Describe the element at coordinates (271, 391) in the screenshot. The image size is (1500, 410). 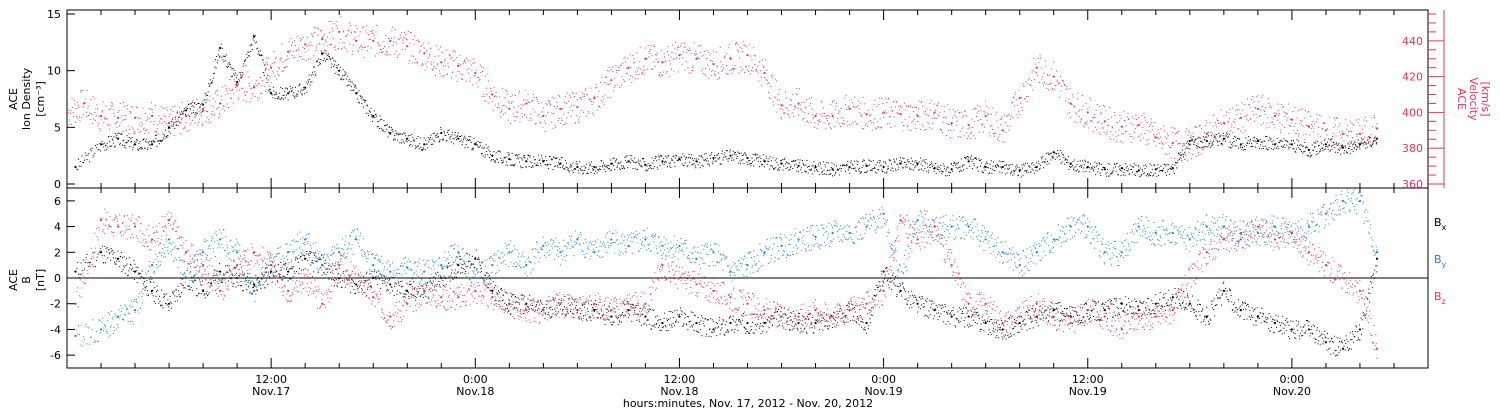
I see `date-tick-label: Nov.17` at that location.